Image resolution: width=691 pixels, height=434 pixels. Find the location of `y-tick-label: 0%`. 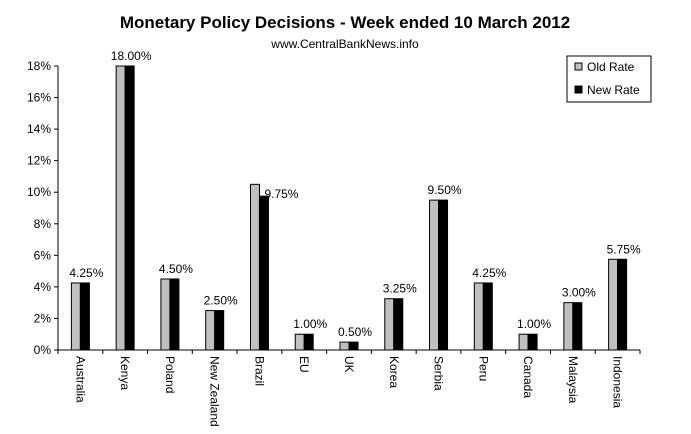

y-tick-label: 0% is located at coordinates (43, 350).